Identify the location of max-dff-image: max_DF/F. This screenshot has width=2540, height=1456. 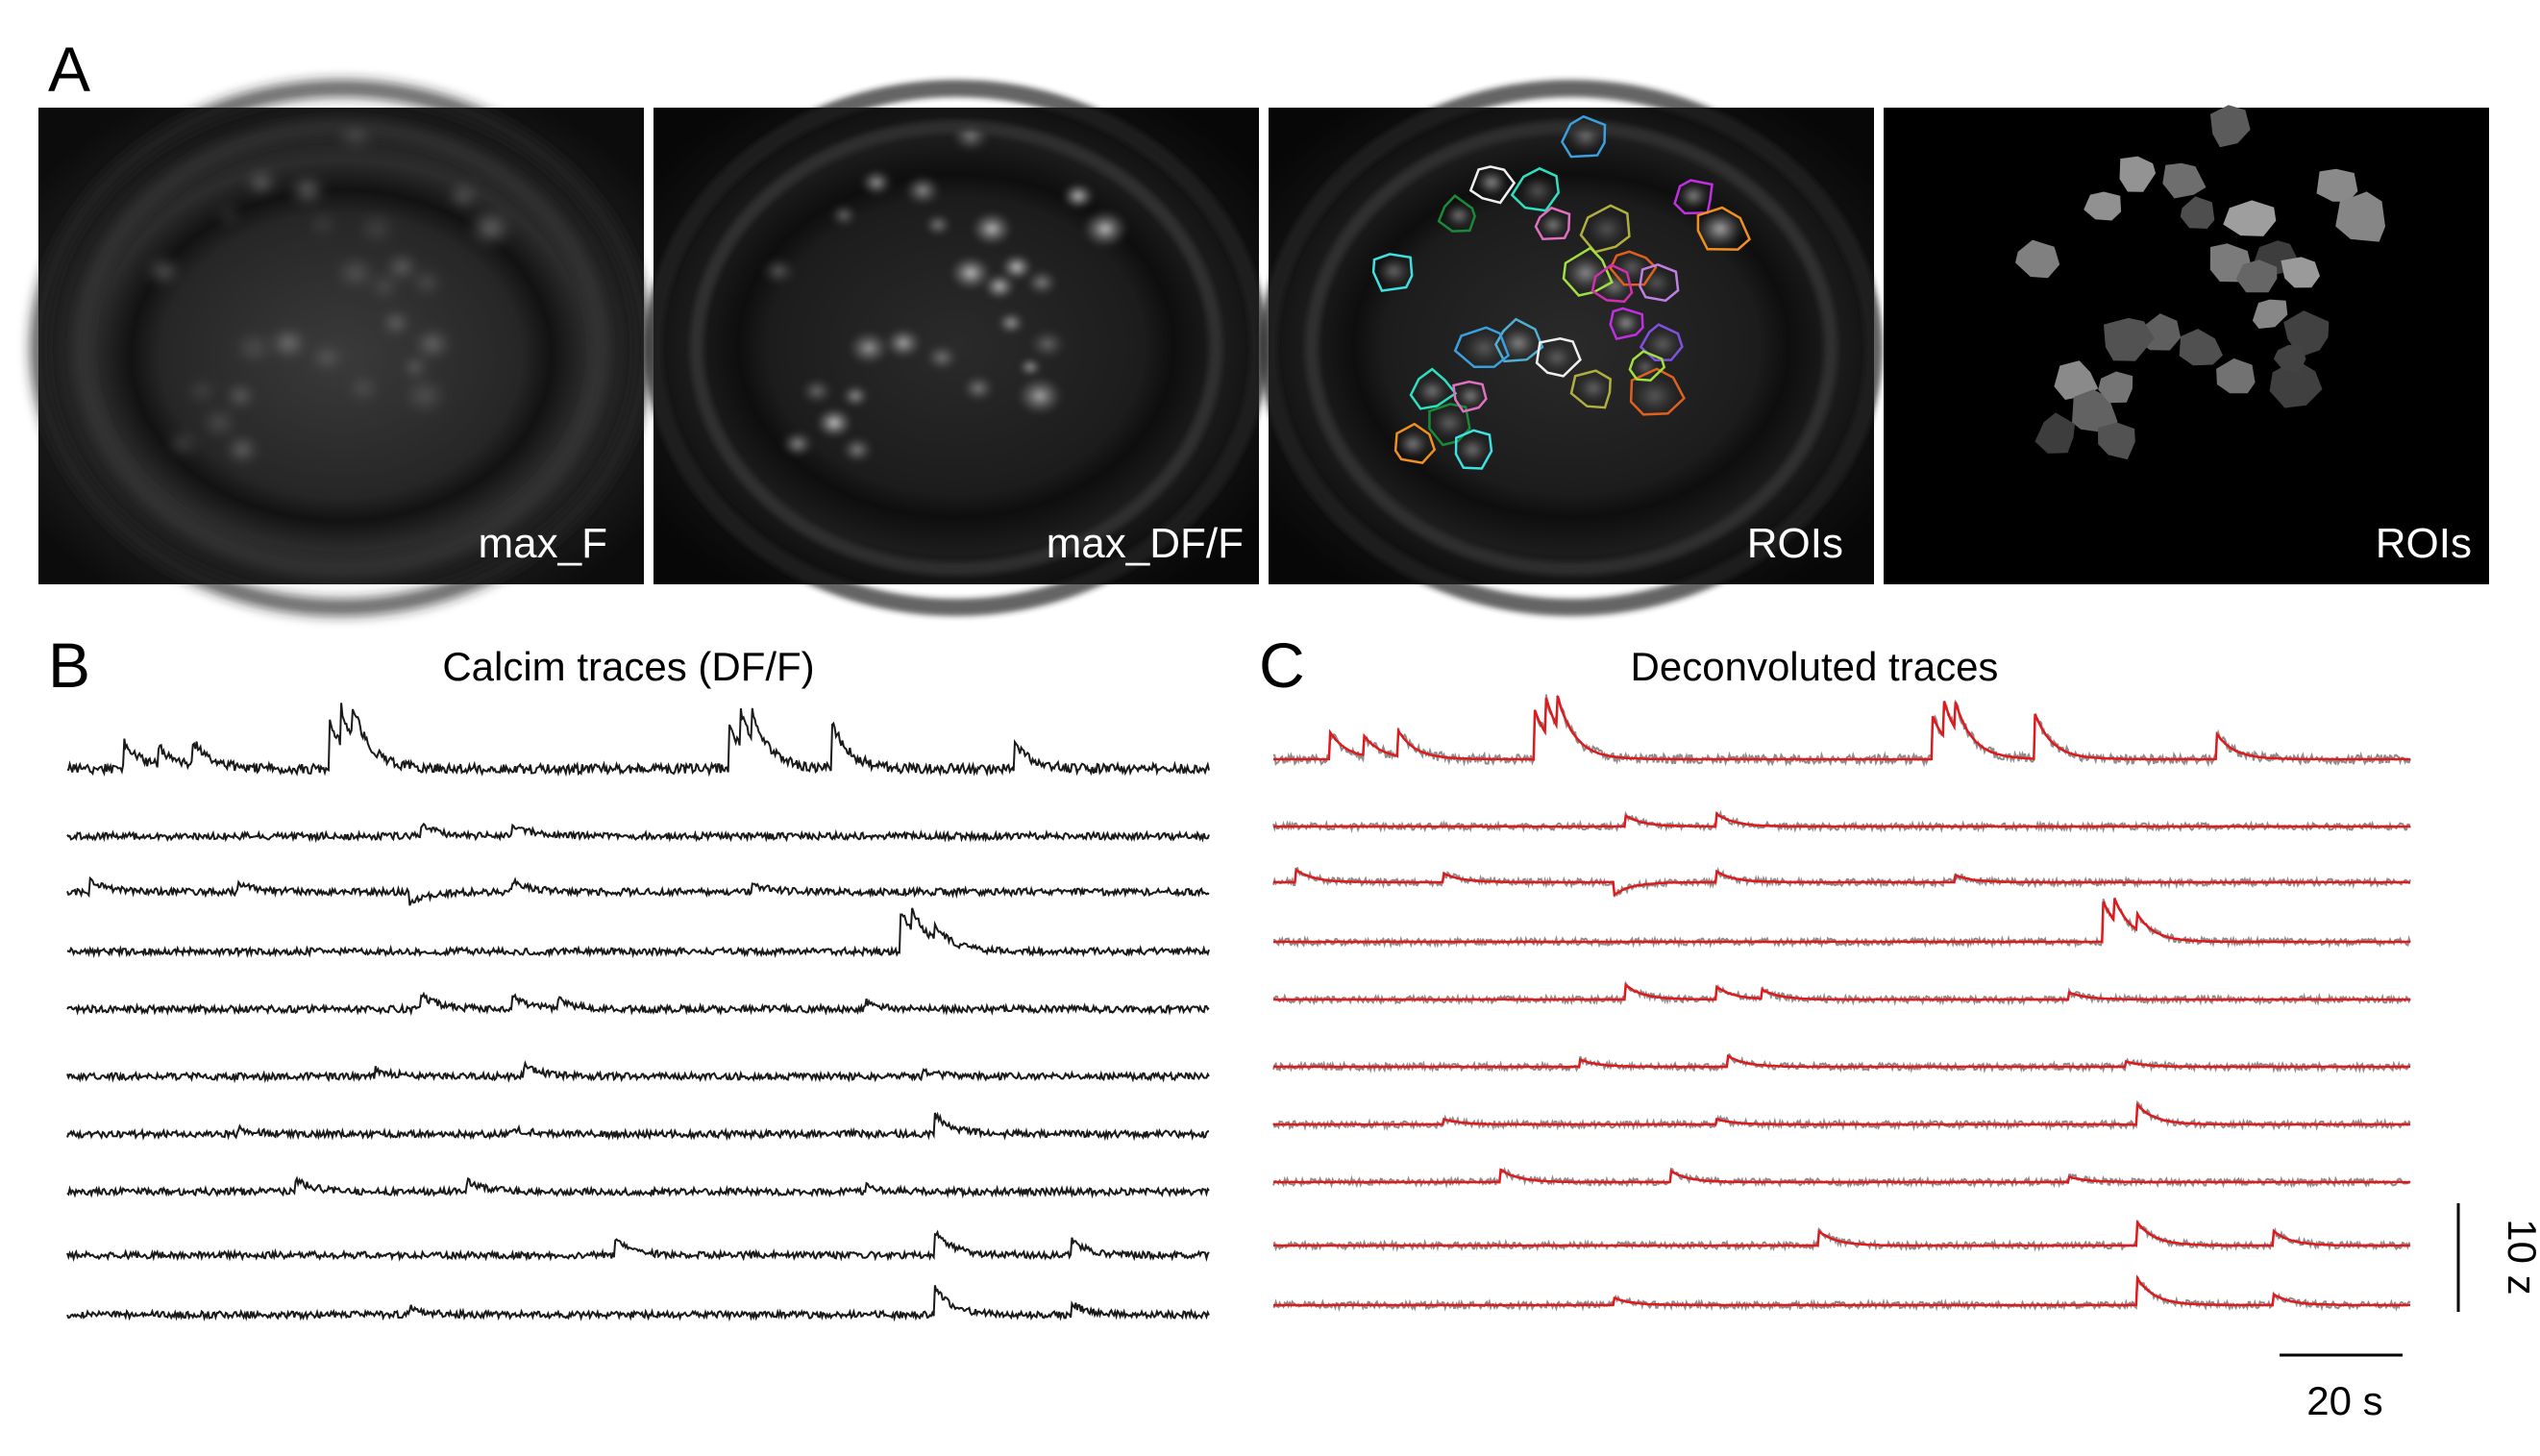
(956, 348).